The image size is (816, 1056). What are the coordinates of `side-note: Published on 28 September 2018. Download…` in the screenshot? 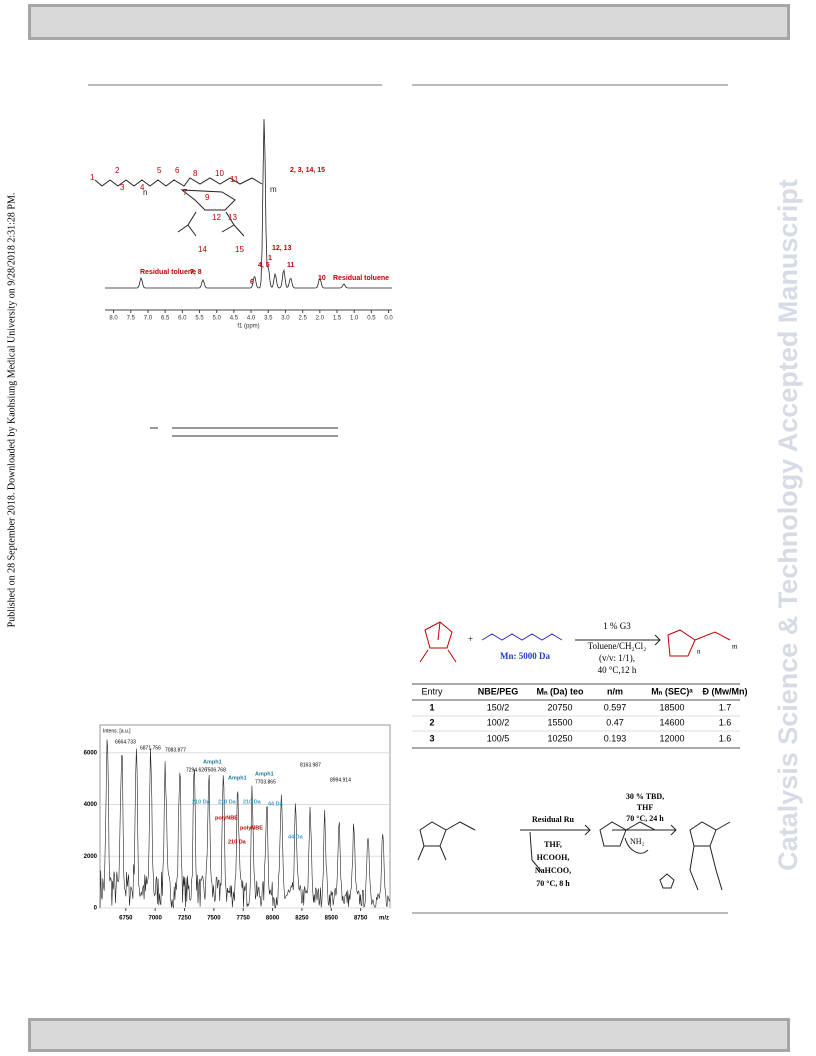 It's located at (11, 410).